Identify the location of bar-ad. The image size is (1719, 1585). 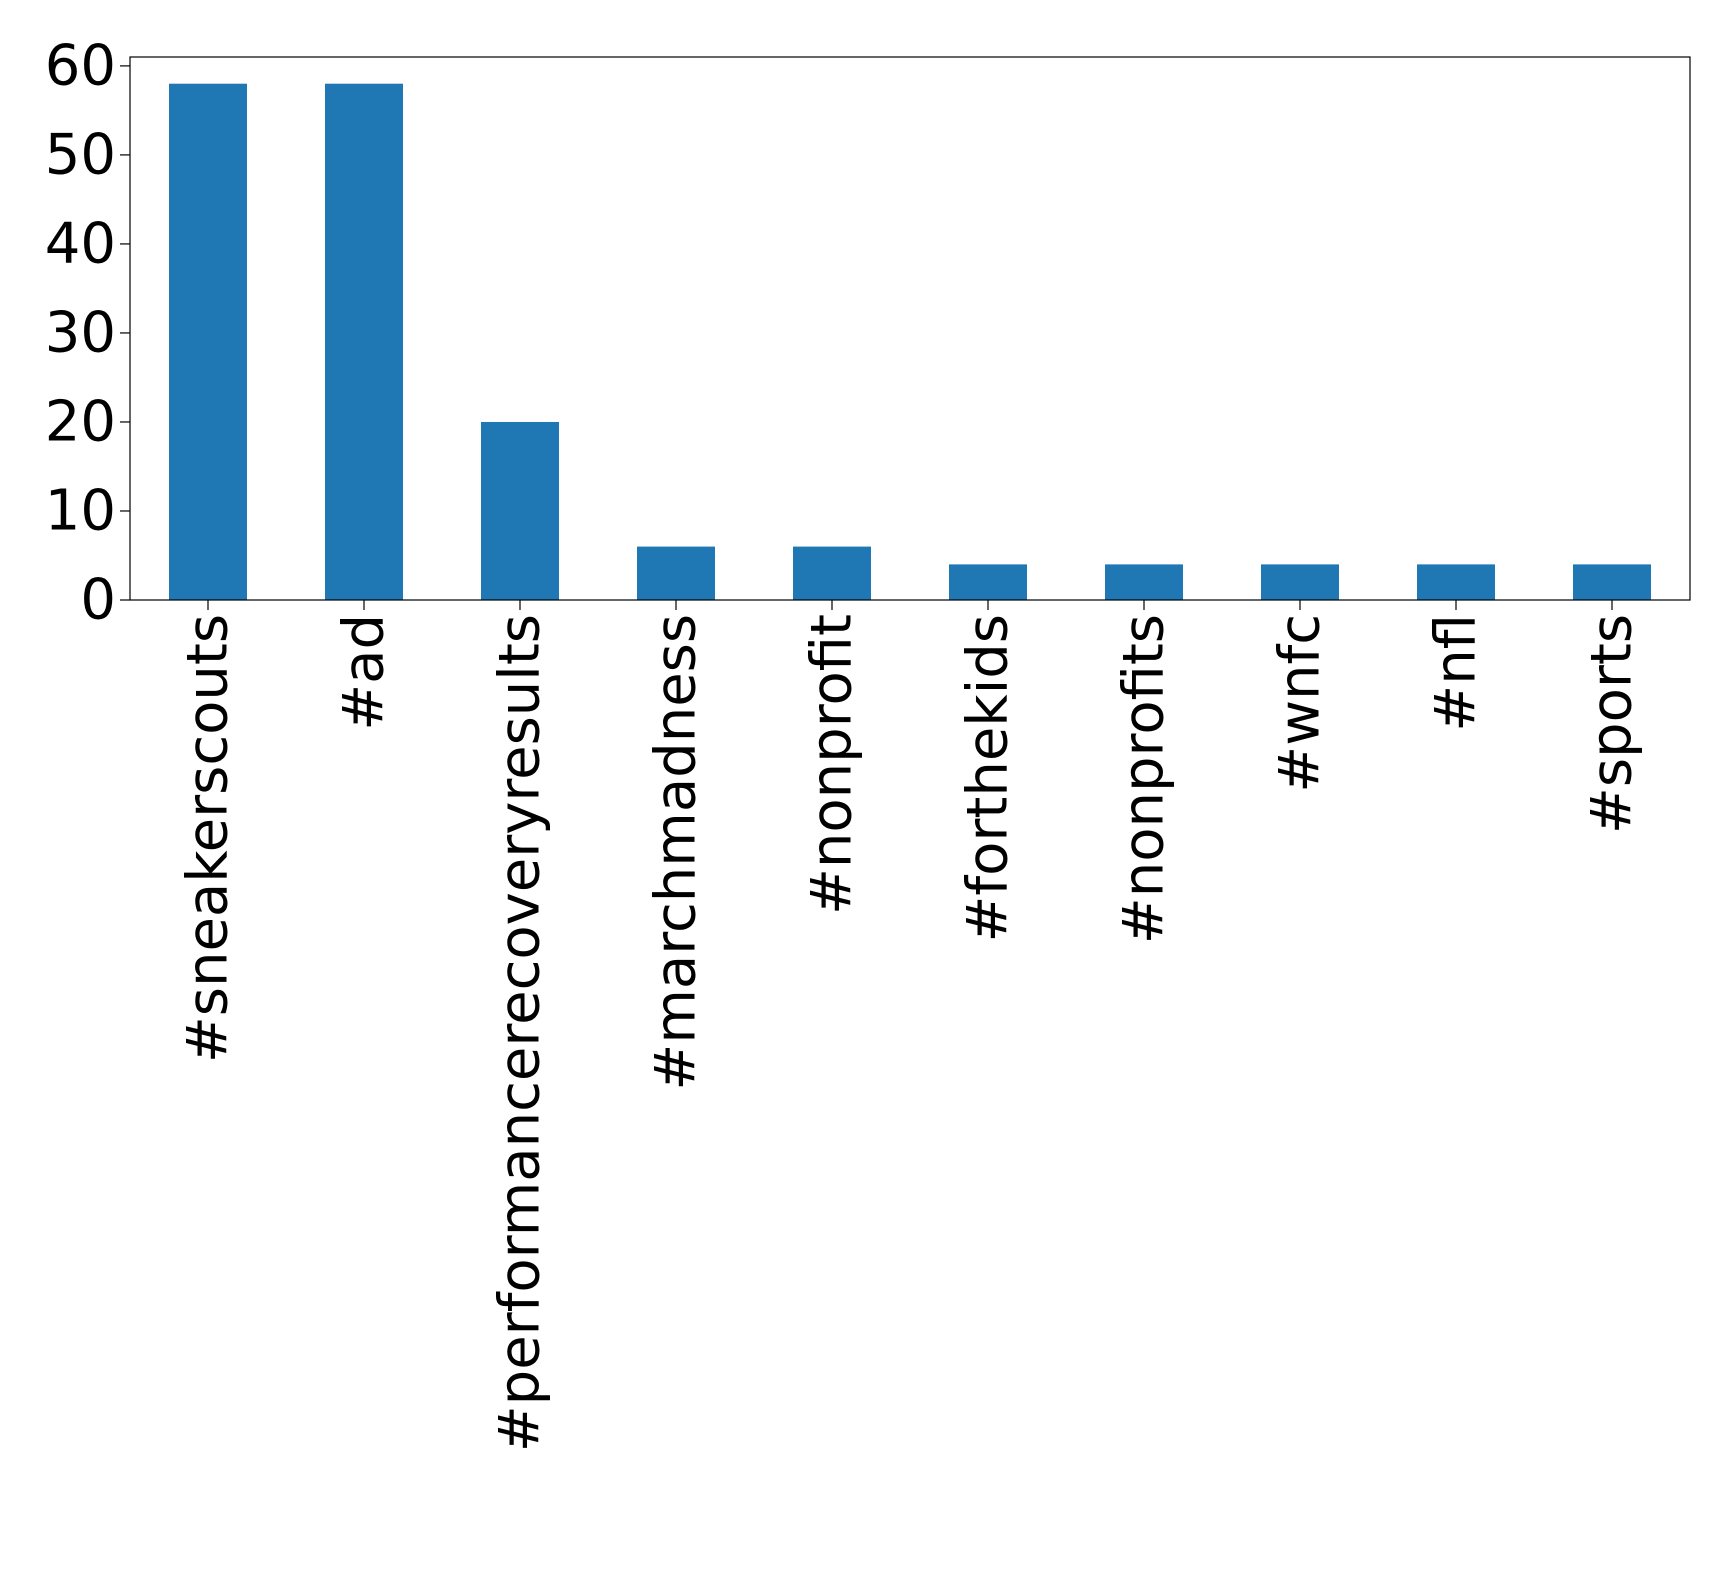
(364, 342).